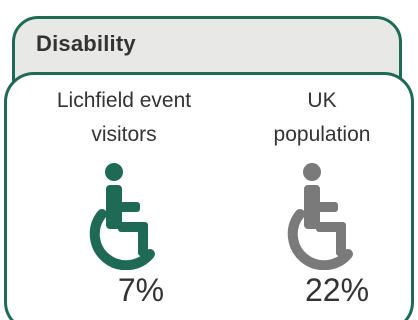 The width and height of the screenshot is (418, 320). What do you see at coordinates (337, 290) in the screenshot?
I see `percent-uk-population: 22%` at bounding box center [337, 290].